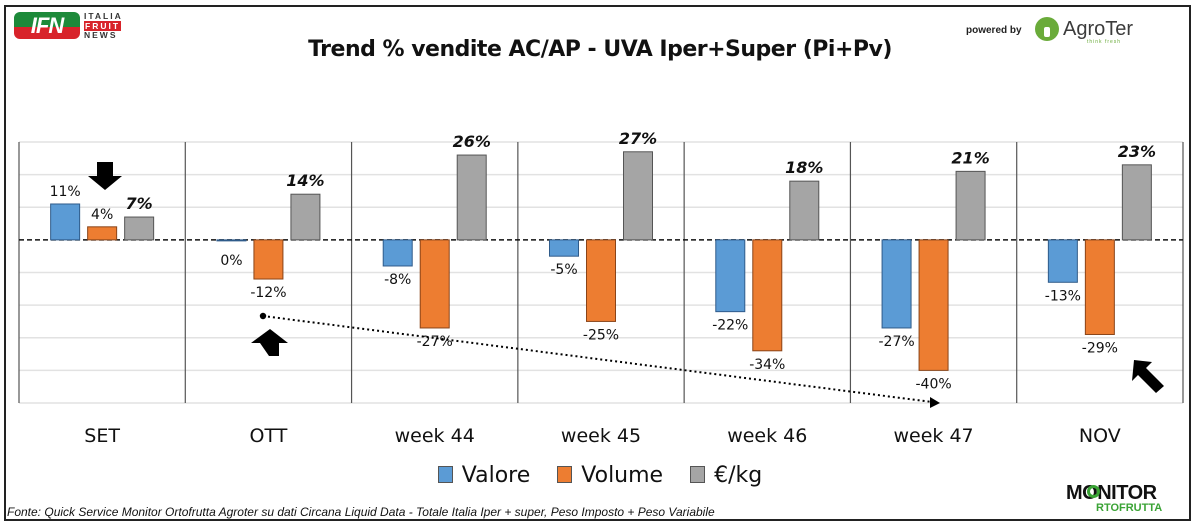 This screenshot has width=1200, height=527. I want to click on legend: Valore Volume €/kg, so click(600, 475).